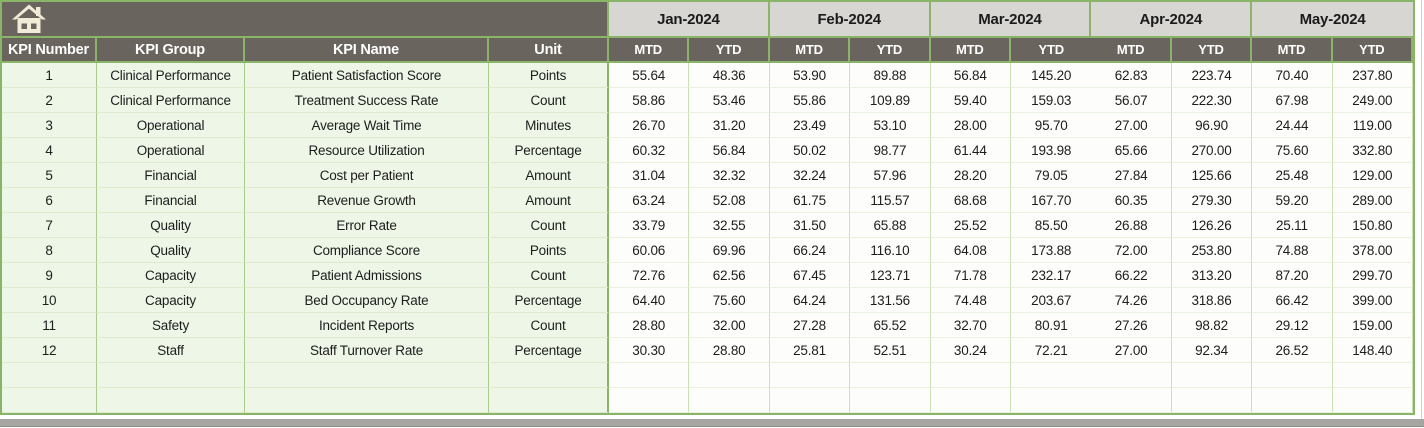  Describe the element at coordinates (171, 175) in the screenshot. I see `cell-kpi-group: Financial` at that location.